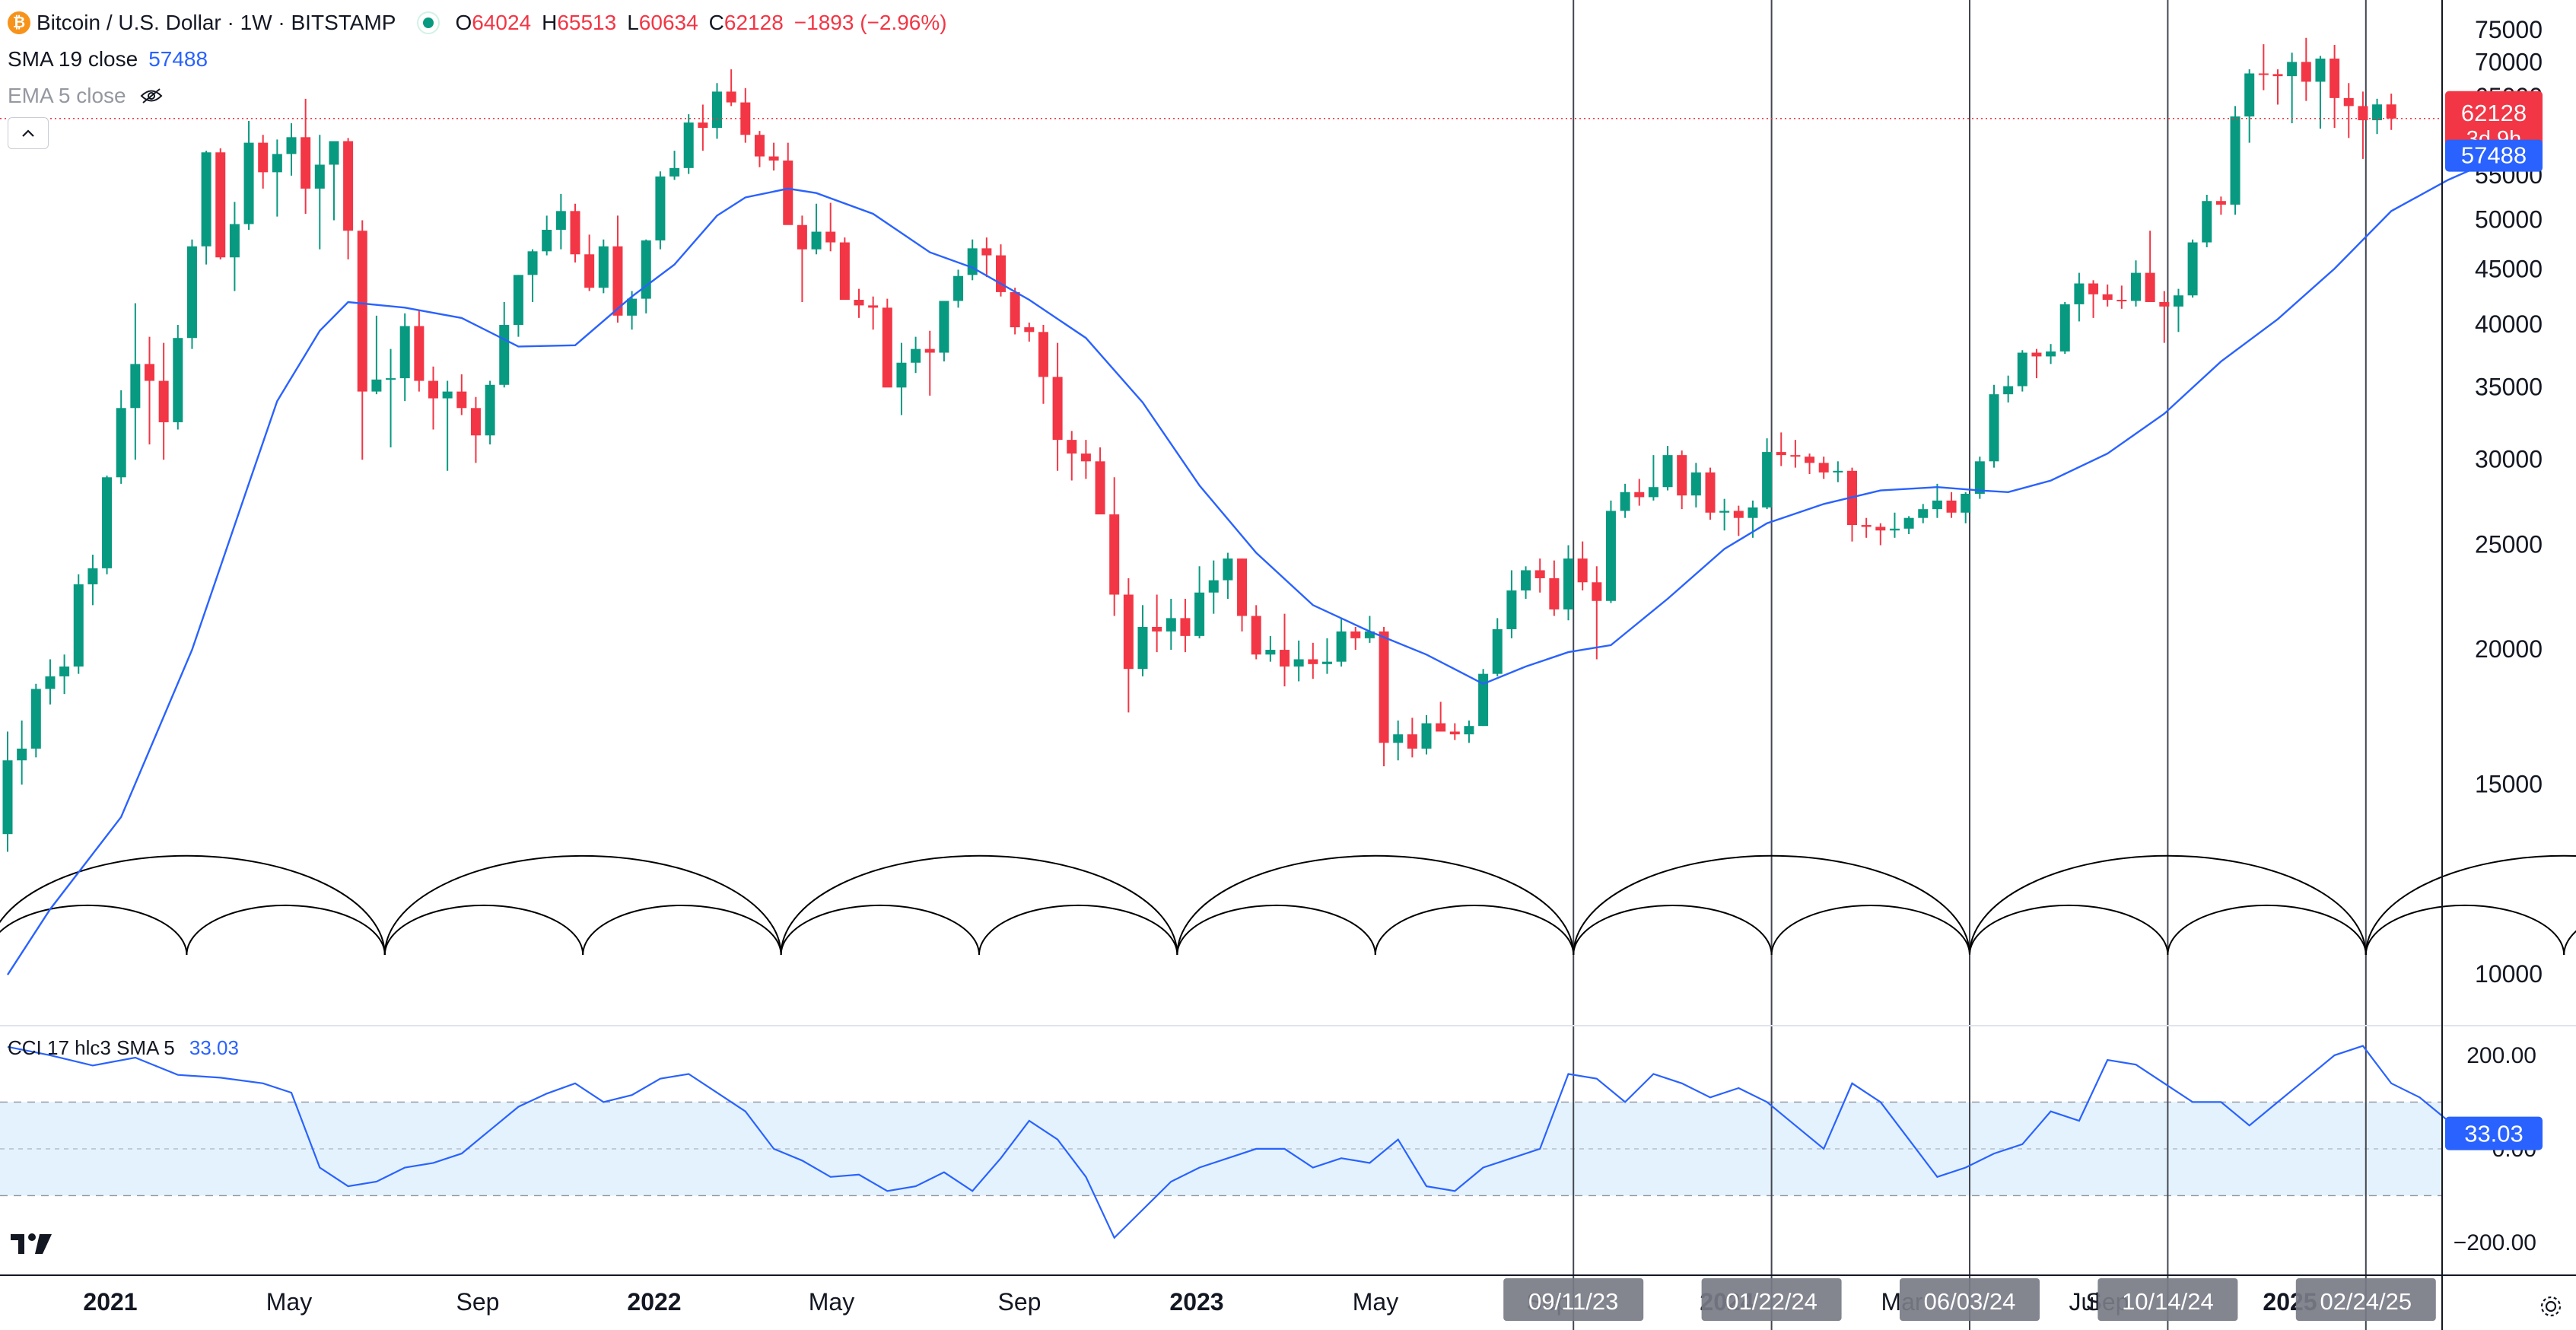 The image size is (2576, 1330). Describe the element at coordinates (108, 60) in the screenshot. I see `sma-legend: SMA 19 close 57488` at that location.